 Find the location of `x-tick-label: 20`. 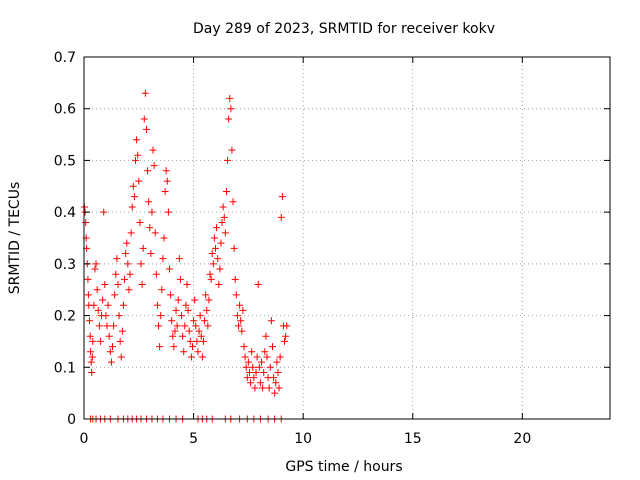

x-tick-label: 20 is located at coordinates (522, 439).